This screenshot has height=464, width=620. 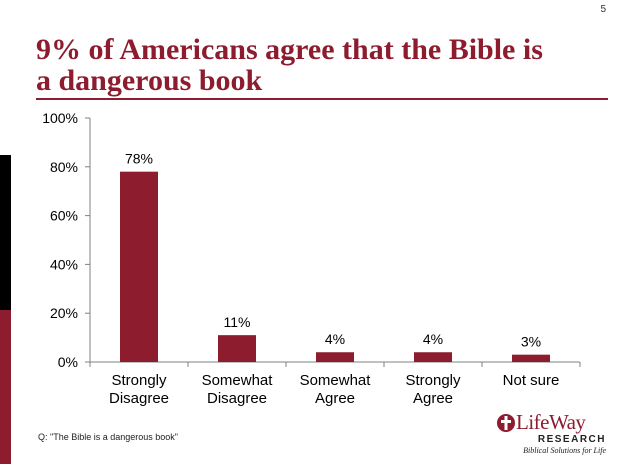 I want to click on title-line-1: 9% of Americans agree that the Bible is, so click(x=289, y=49).